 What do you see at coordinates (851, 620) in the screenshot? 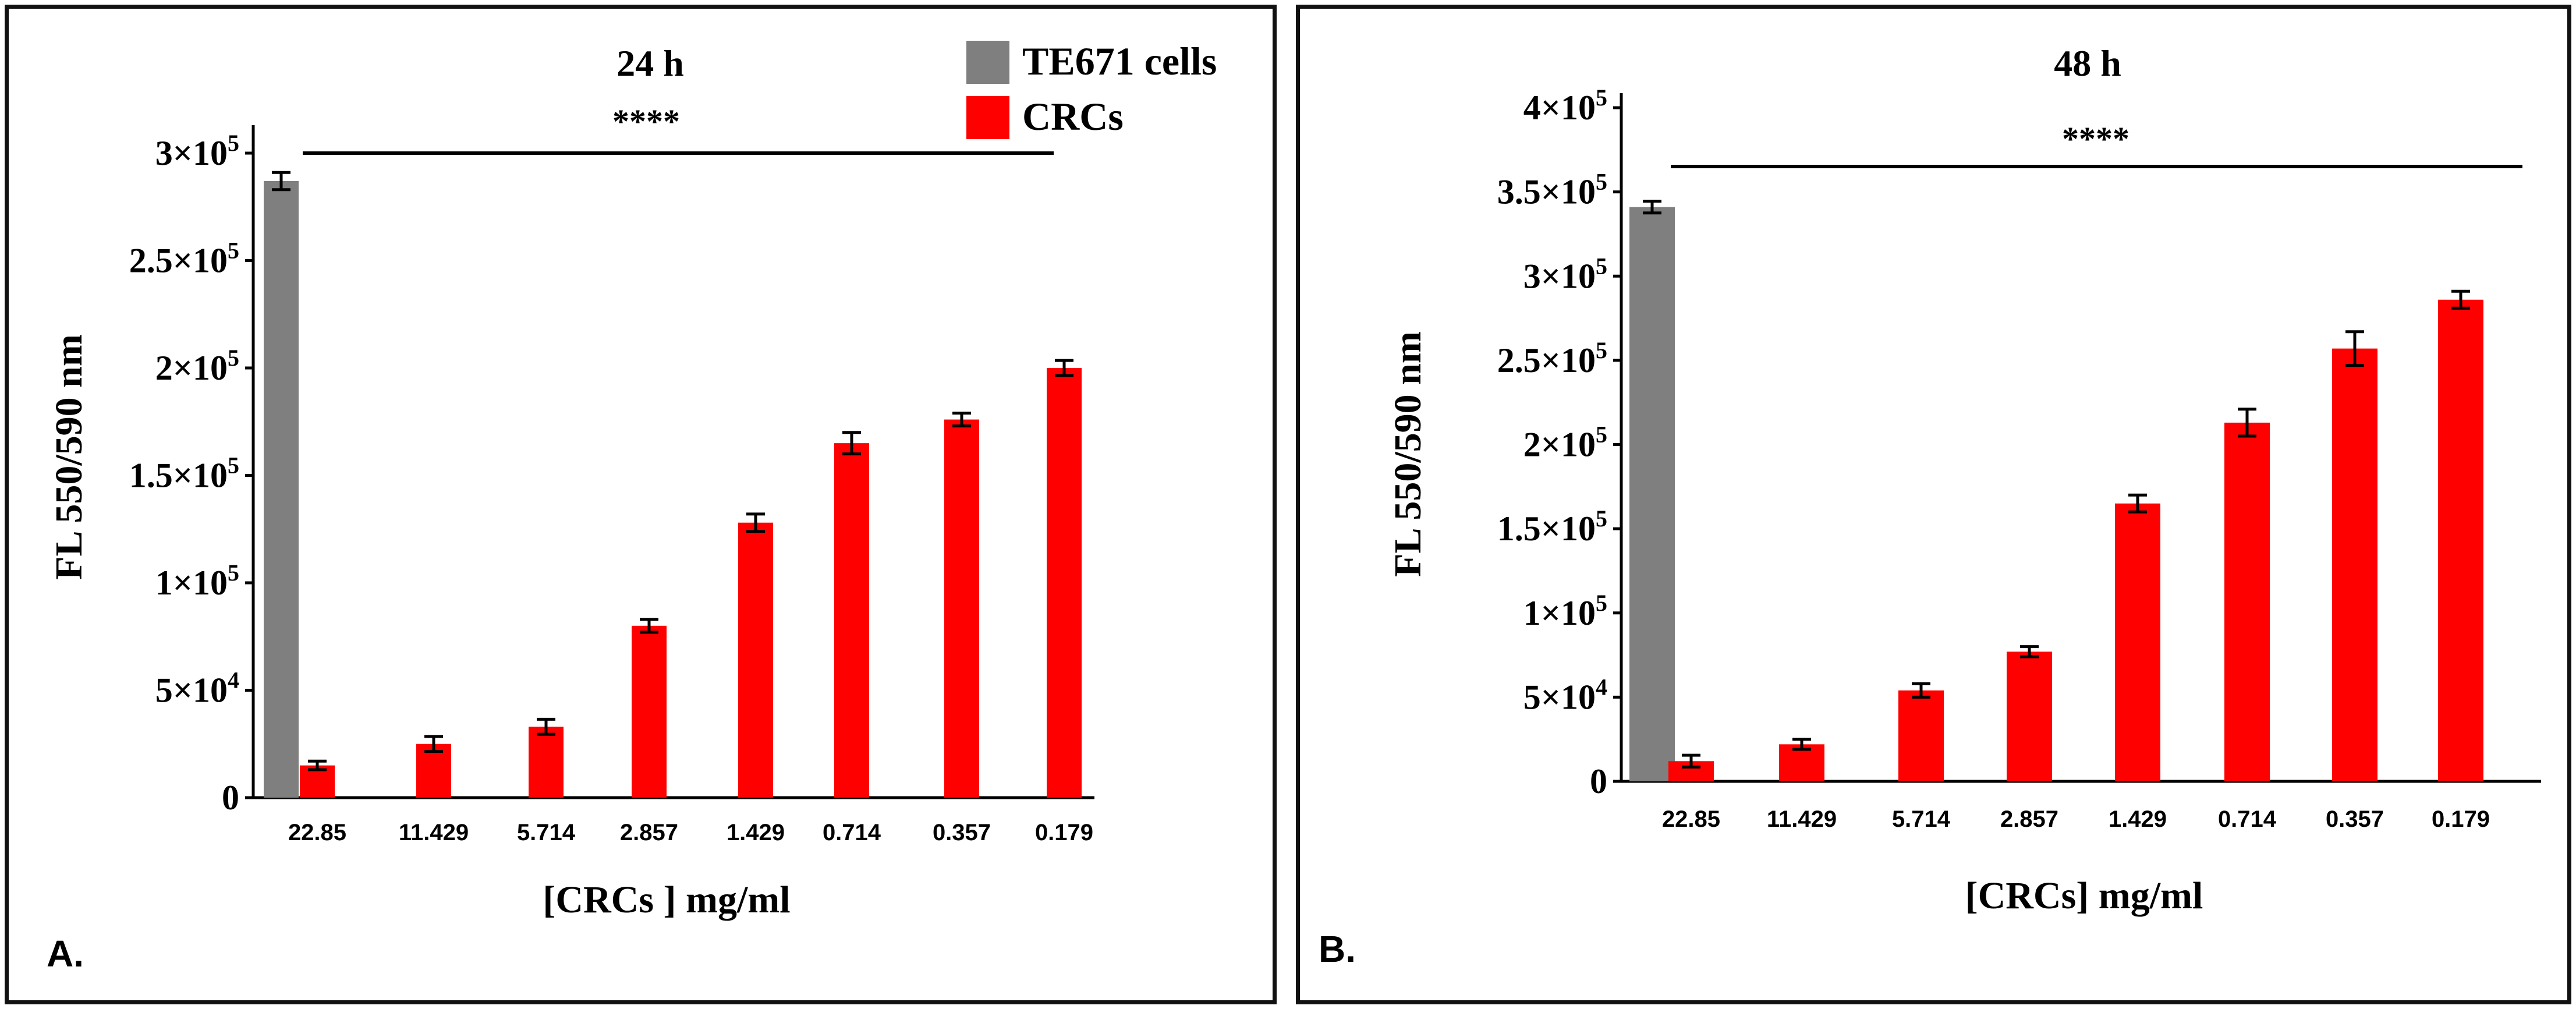
I see `panel-a-bar-0.714` at bounding box center [851, 620].